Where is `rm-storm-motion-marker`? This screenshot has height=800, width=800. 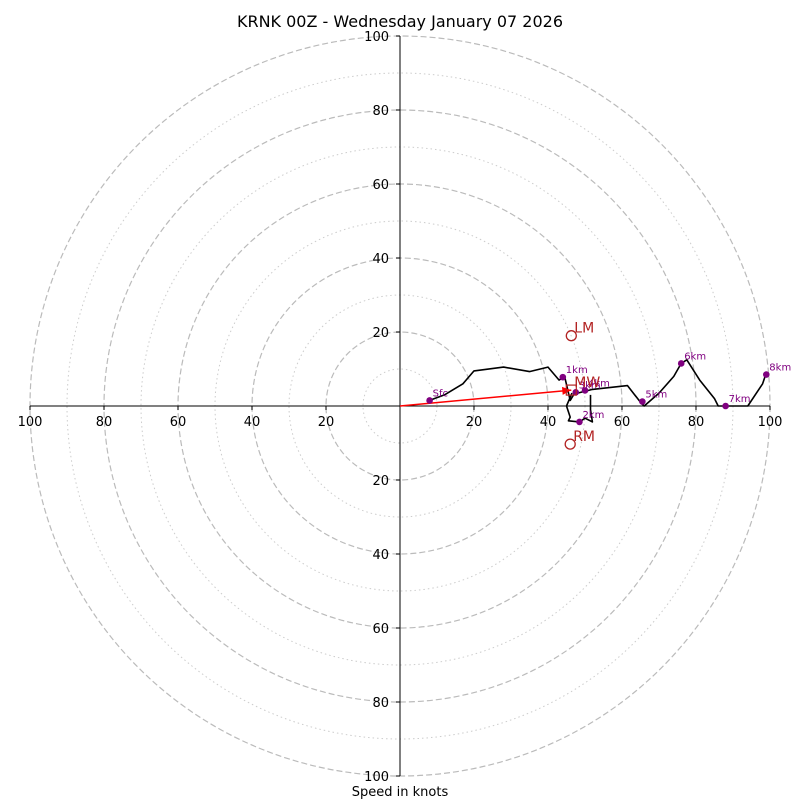 rm-storm-motion-marker is located at coordinates (570, 444).